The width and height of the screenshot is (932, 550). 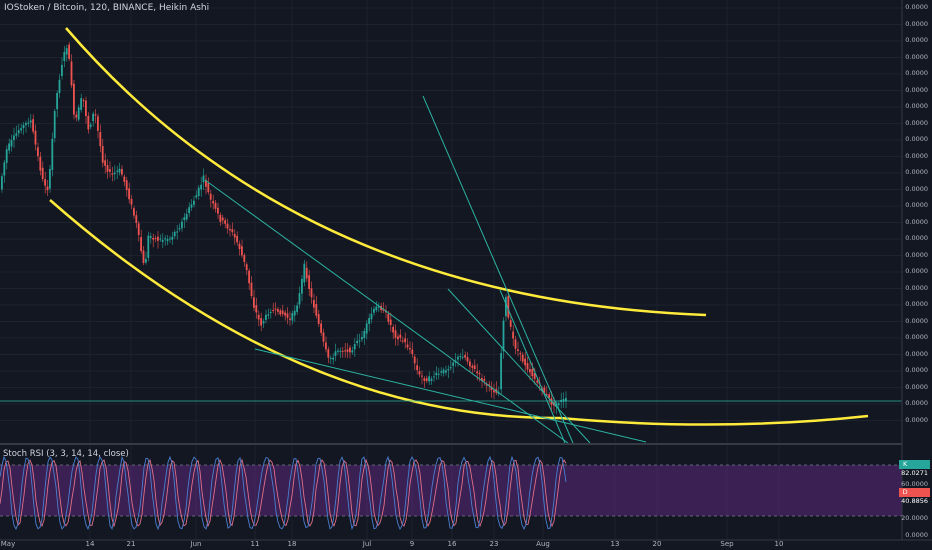 What do you see at coordinates (196, 544) in the screenshot?
I see `time-tick: Jun` at bounding box center [196, 544].